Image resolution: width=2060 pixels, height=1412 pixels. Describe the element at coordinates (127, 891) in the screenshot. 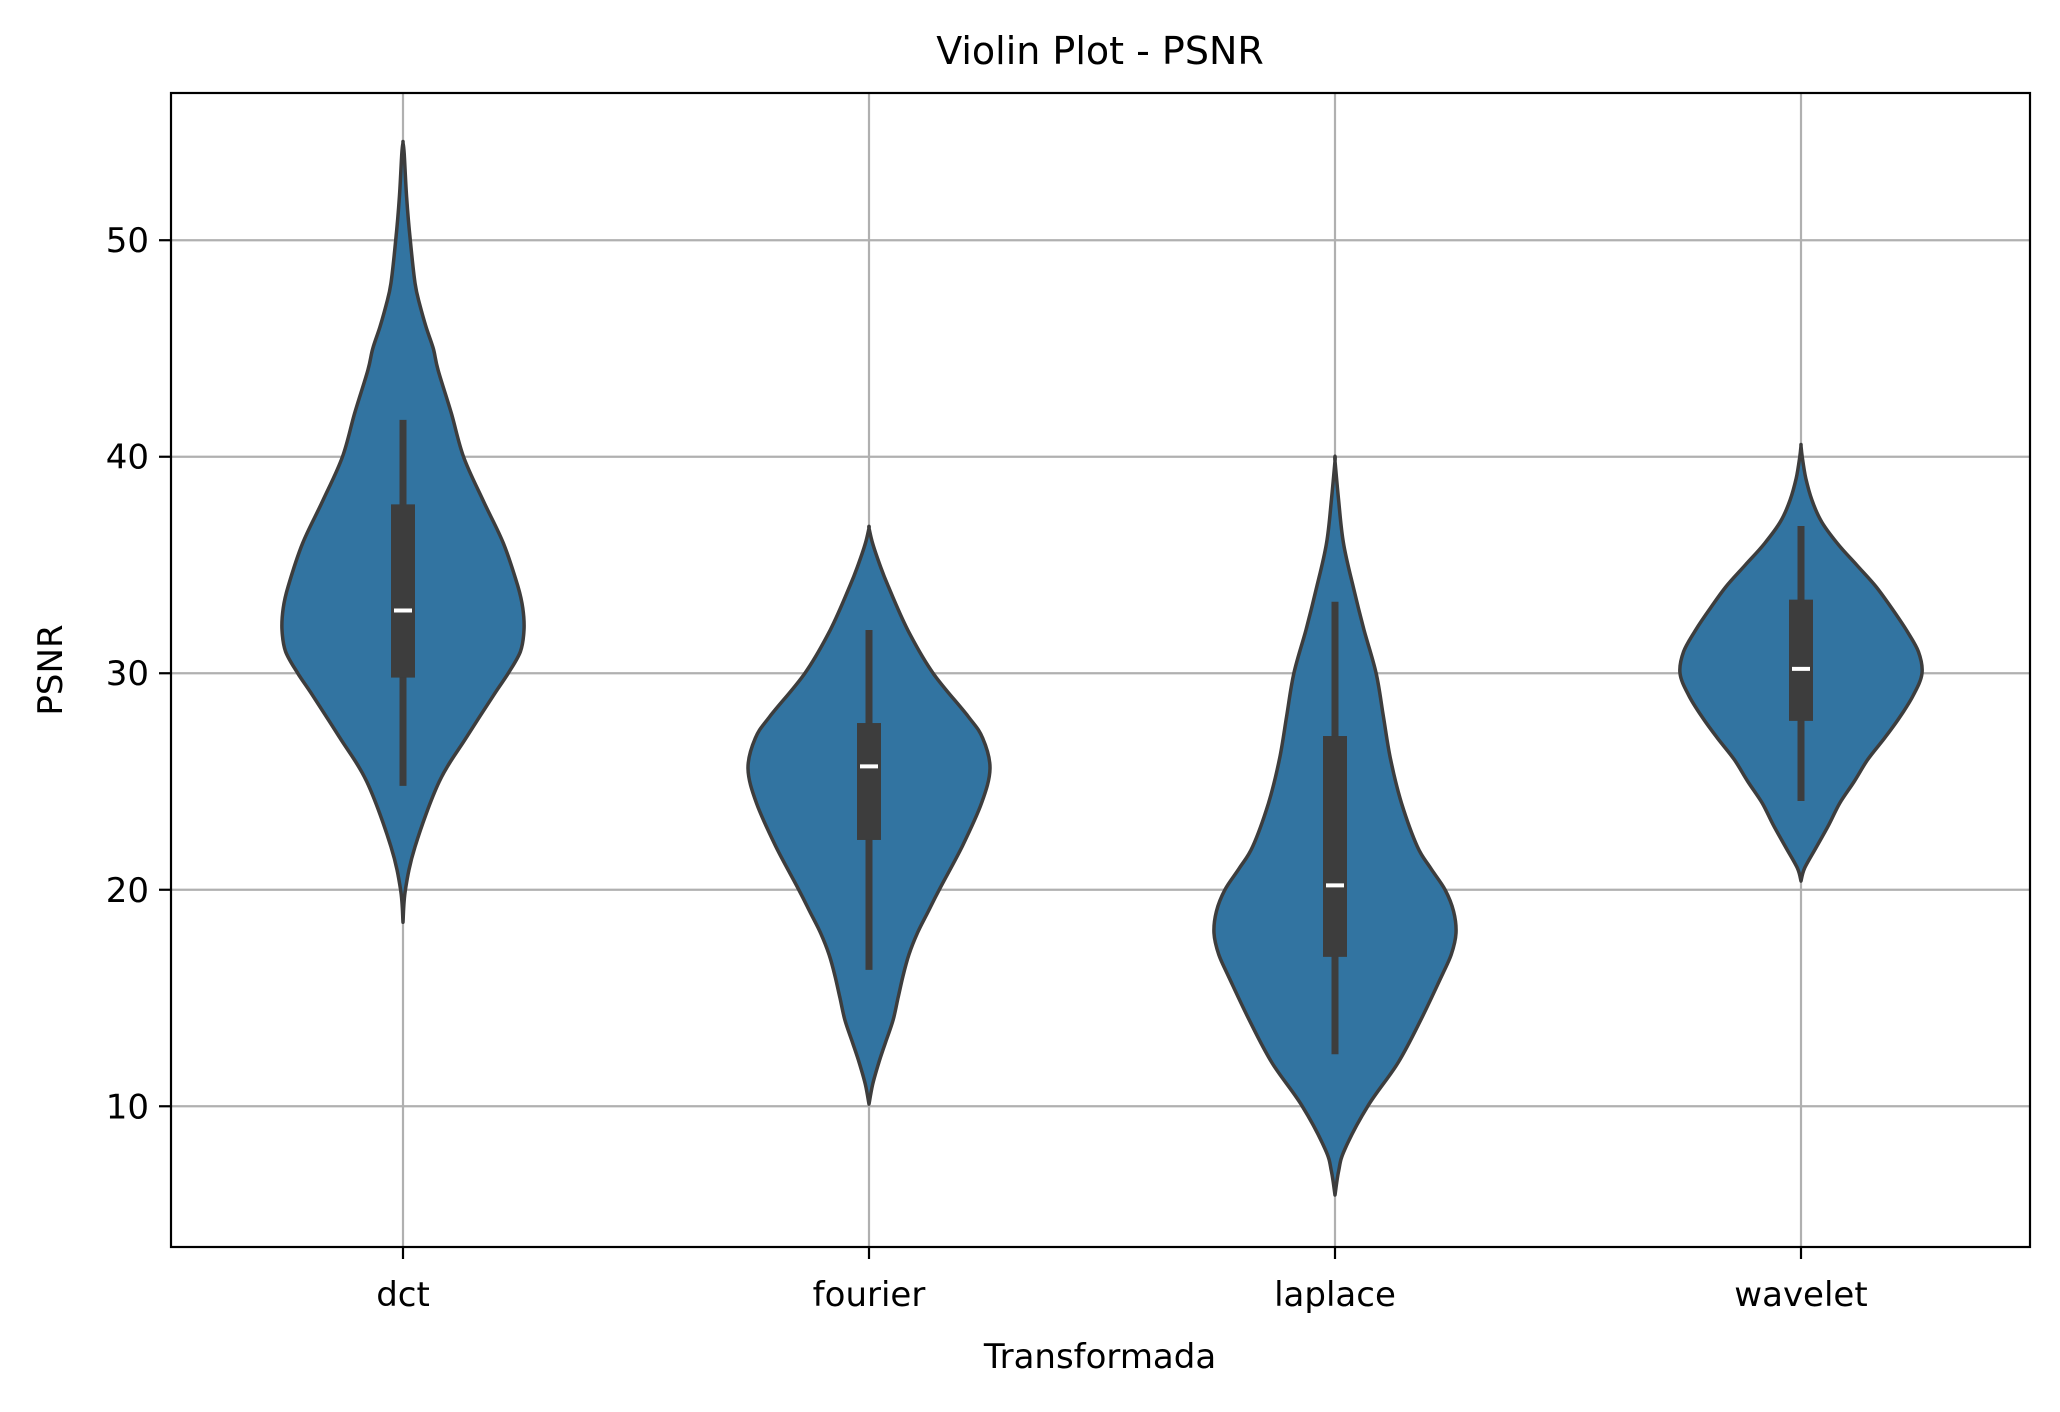

I see `y-tick-label: 20` at that location.